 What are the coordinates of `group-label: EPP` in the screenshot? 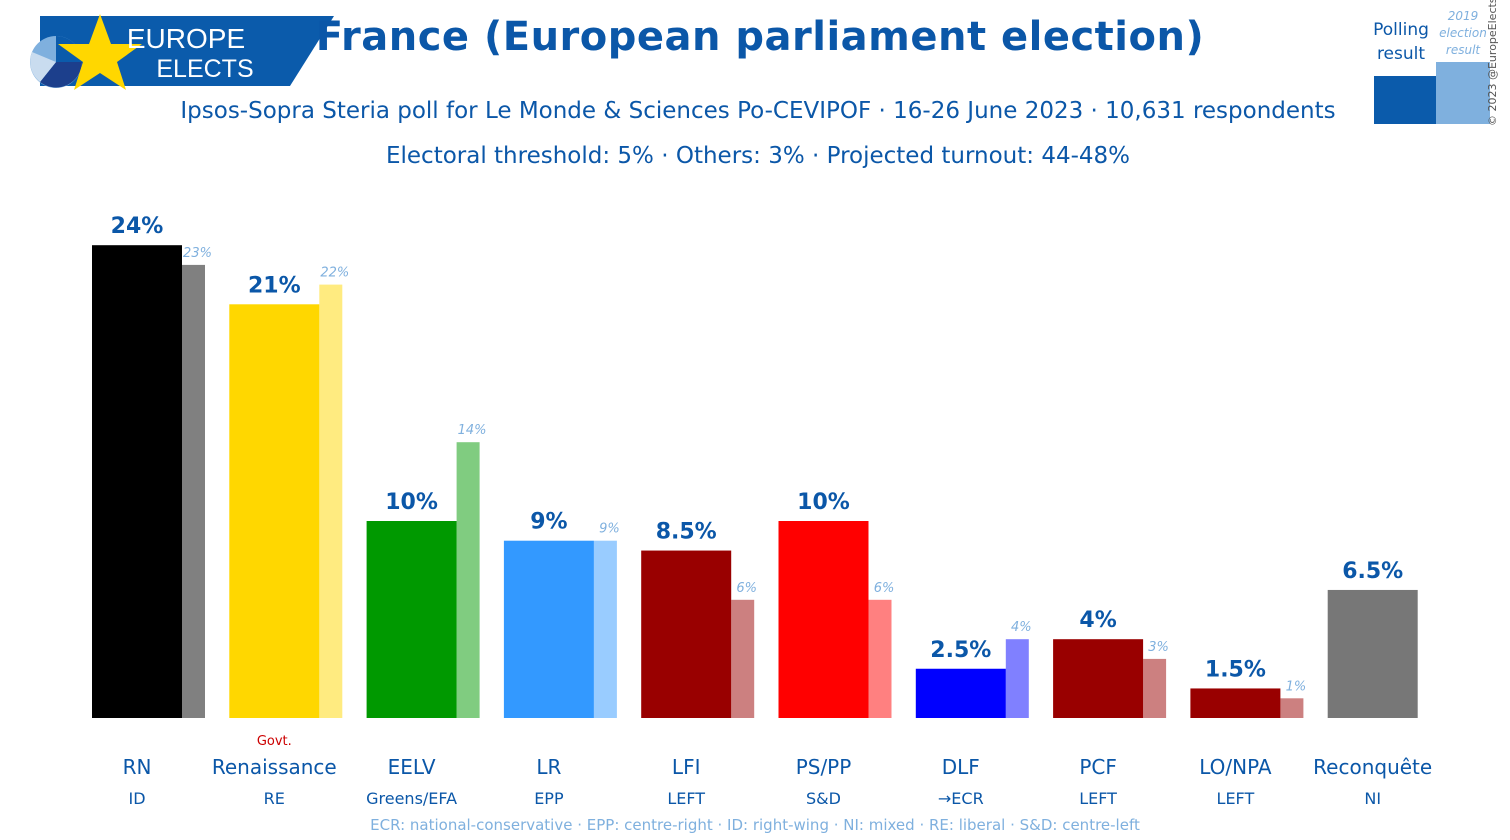 It's located at (549, 798).